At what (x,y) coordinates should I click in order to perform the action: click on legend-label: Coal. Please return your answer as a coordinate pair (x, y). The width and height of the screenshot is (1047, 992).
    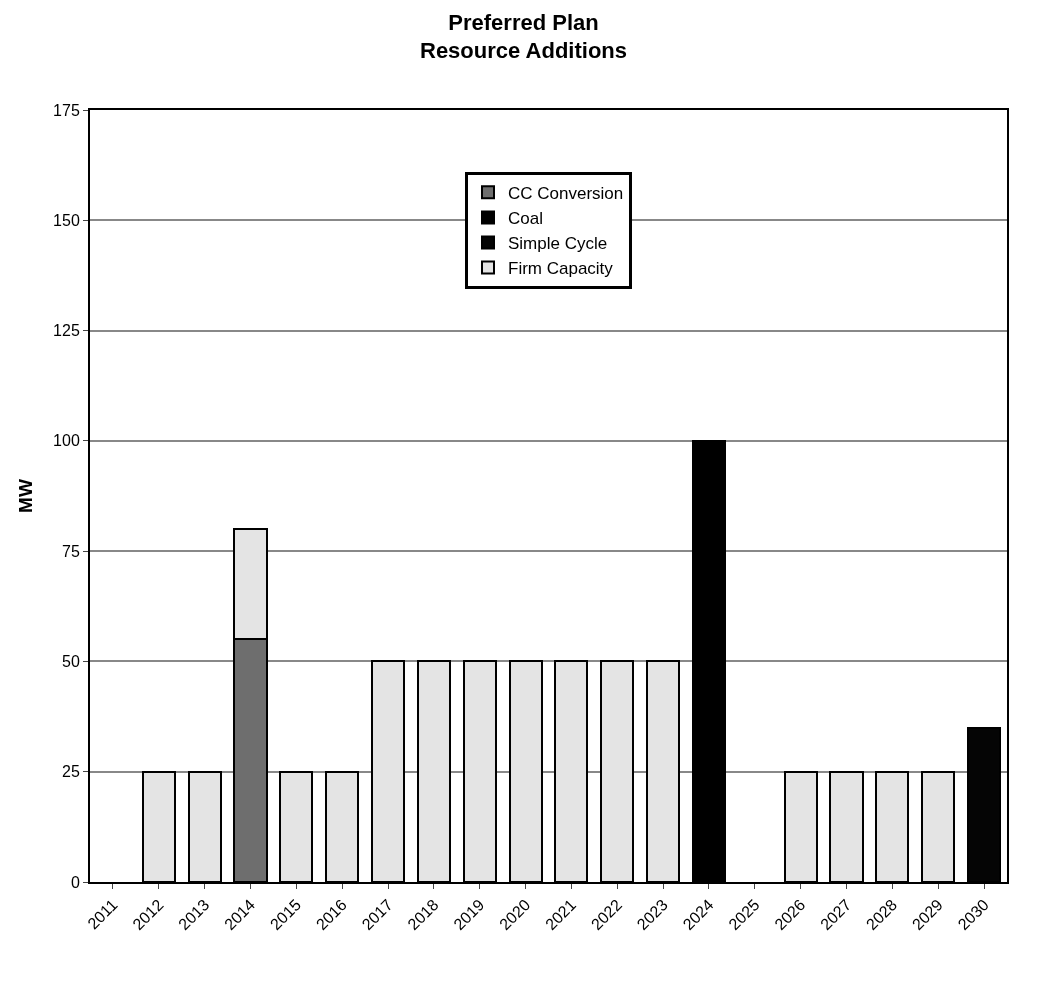
    Looking at the image, I should click on (525, 219).